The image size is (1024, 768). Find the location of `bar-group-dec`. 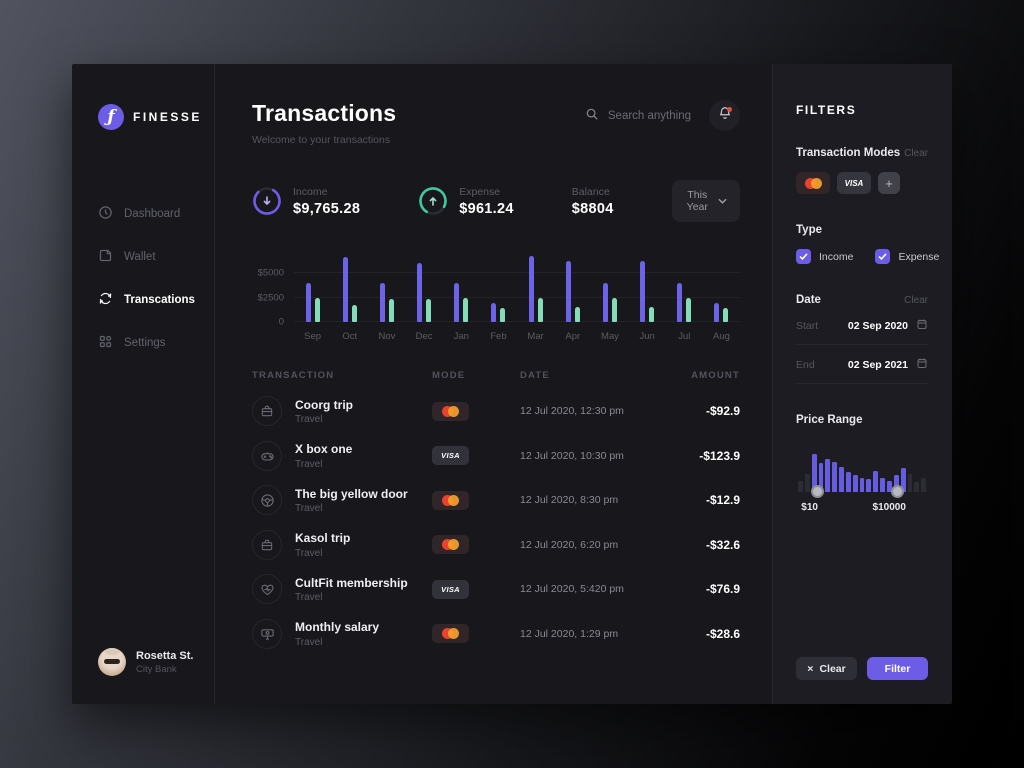

bar-group-dec is located at coordinates (424, 287).